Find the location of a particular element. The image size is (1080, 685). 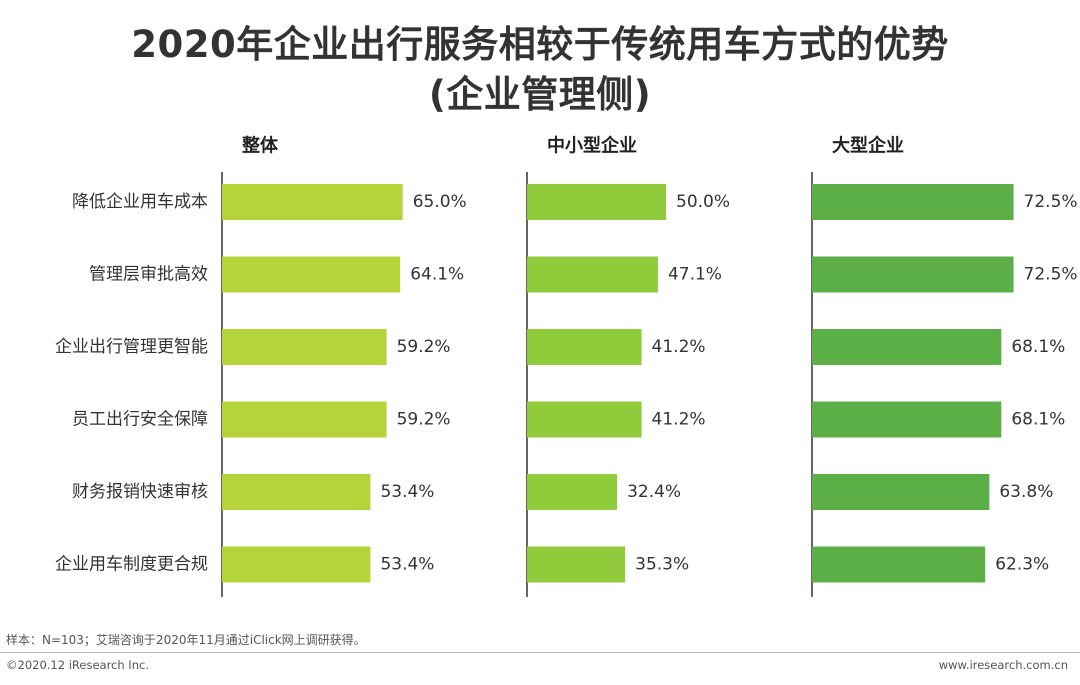

data-label: 62.3% is located at coordinates (1022, 565).